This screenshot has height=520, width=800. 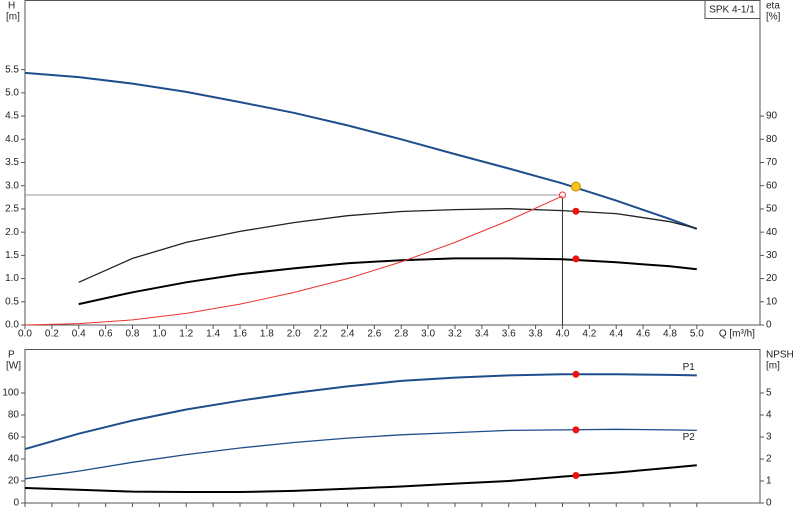 What do you see at coordinates (12, 185) in the screenshot?
I see `y-tick-label: 3.0` at bounding box center [12, 185].